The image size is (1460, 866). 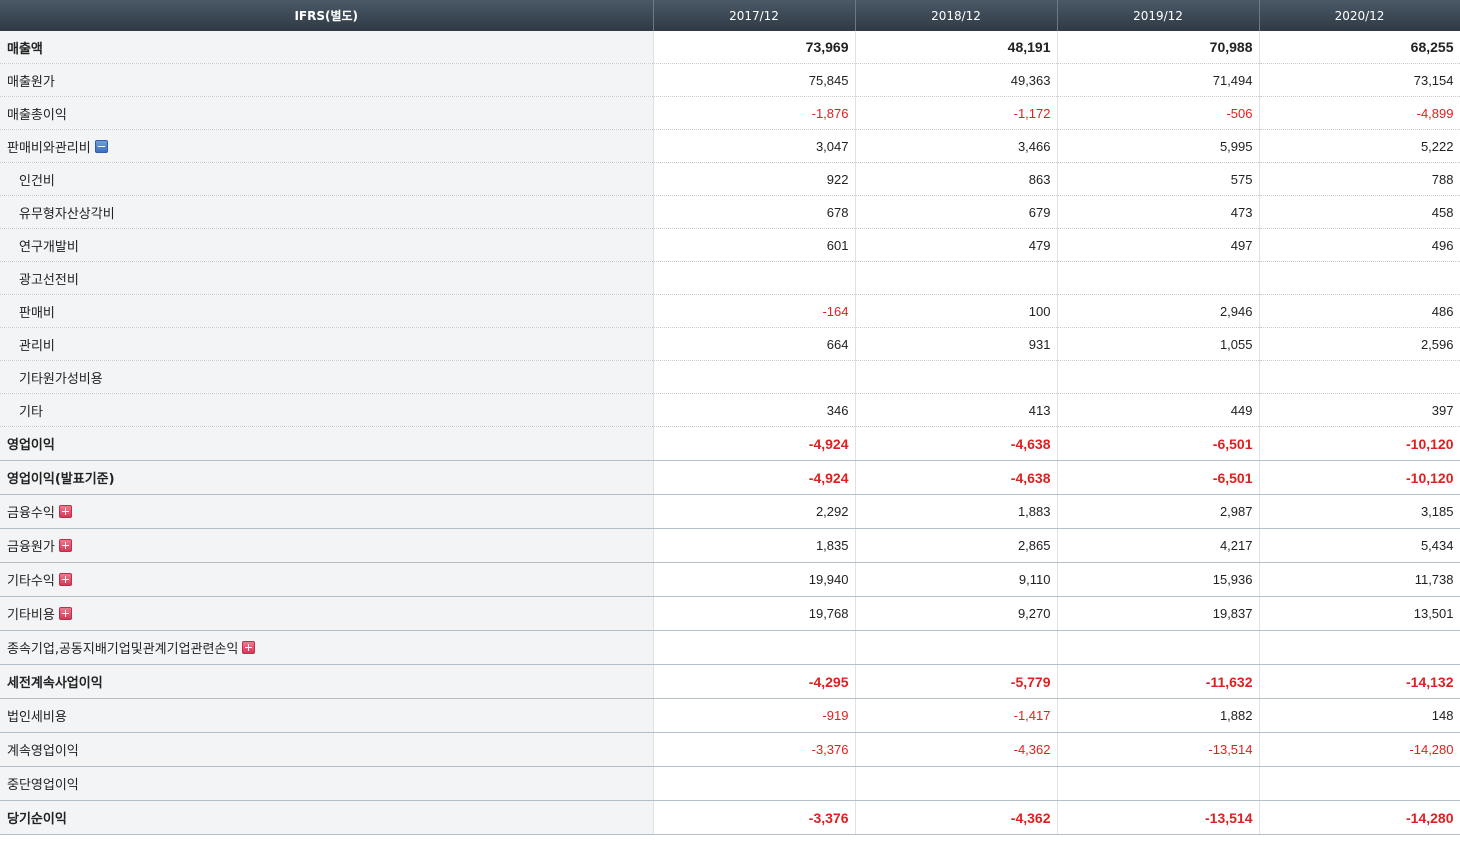 I want to click on cell-value: 4,217, so click(x=1158, y=545).